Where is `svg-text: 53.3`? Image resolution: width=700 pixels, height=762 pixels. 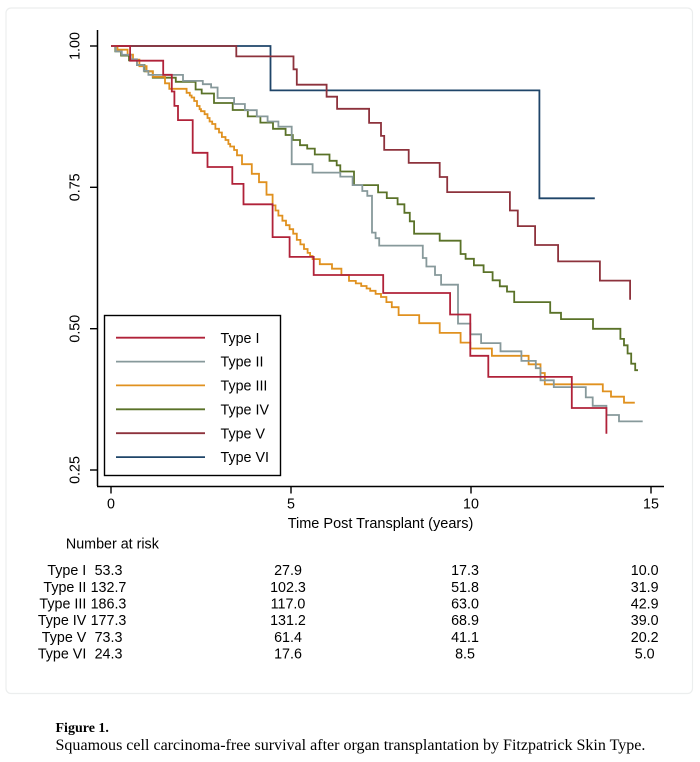 svg-text: 53.3 is located at coordinates (109, 571).